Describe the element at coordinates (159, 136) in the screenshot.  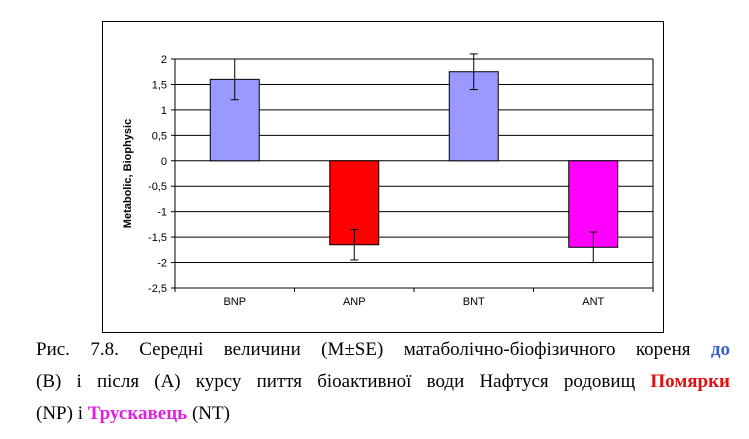
I see `y-tick-label: 0,5` at that location.